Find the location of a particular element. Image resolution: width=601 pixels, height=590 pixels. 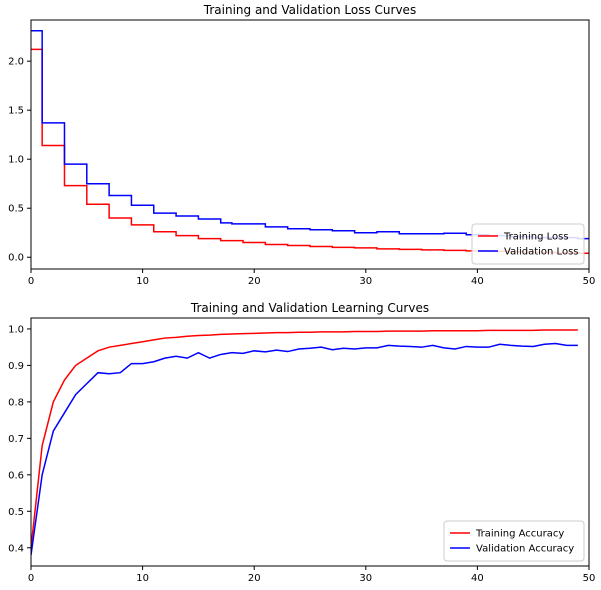

y-tick-label: 0.7 is located at coordinates (16, 439).